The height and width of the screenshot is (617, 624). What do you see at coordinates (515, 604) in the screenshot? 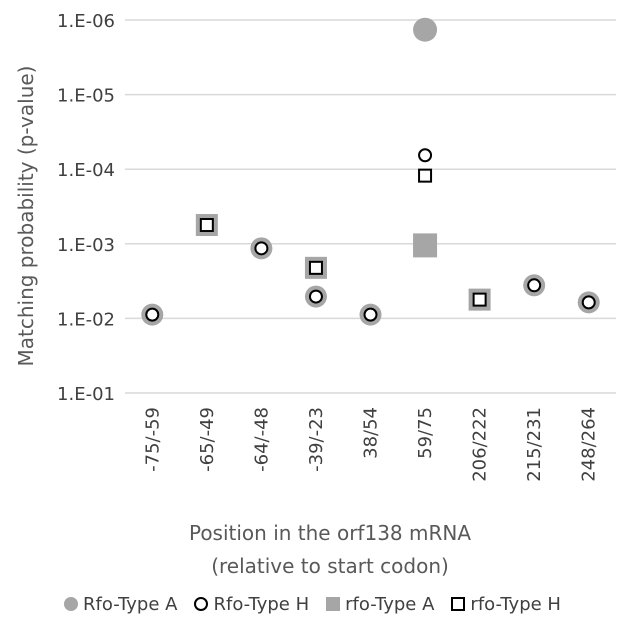
I see `legend-label: rfo-Type H` at bounding box center [515, 604].